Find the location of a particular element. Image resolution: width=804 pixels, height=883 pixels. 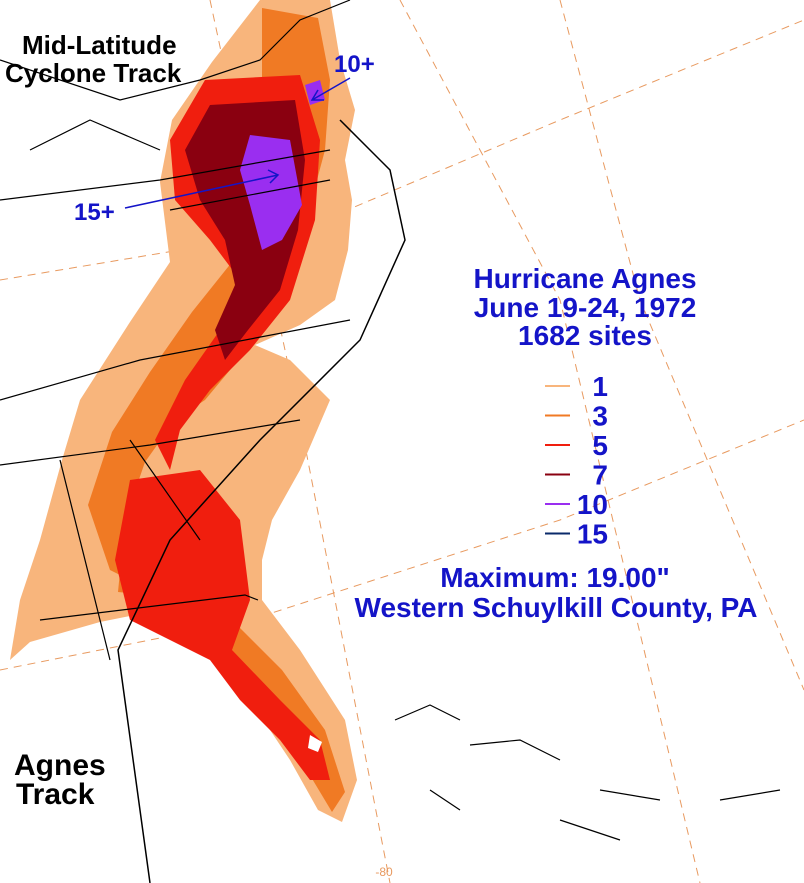

arrow-label: 15+ is located at coordinates (94, 212).